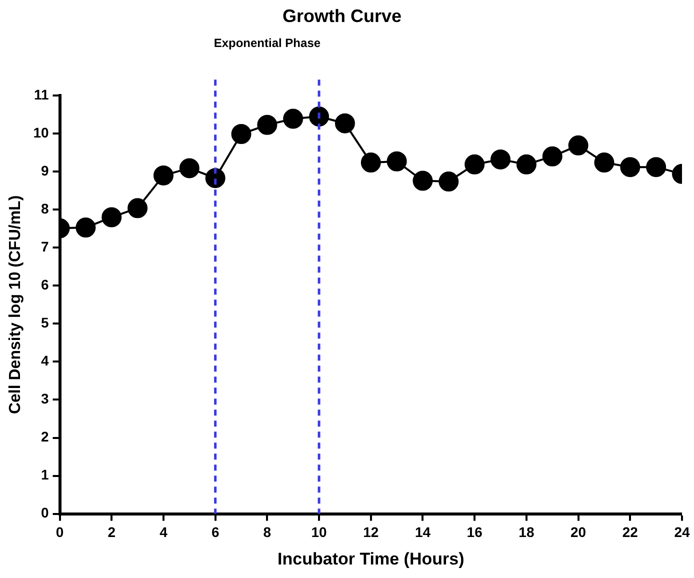 The image size is (694, 578). What do you see at coordinates (60, 532) in the screenshot?
I see `x-tick-label: 0` at bounding box center [60, 532].